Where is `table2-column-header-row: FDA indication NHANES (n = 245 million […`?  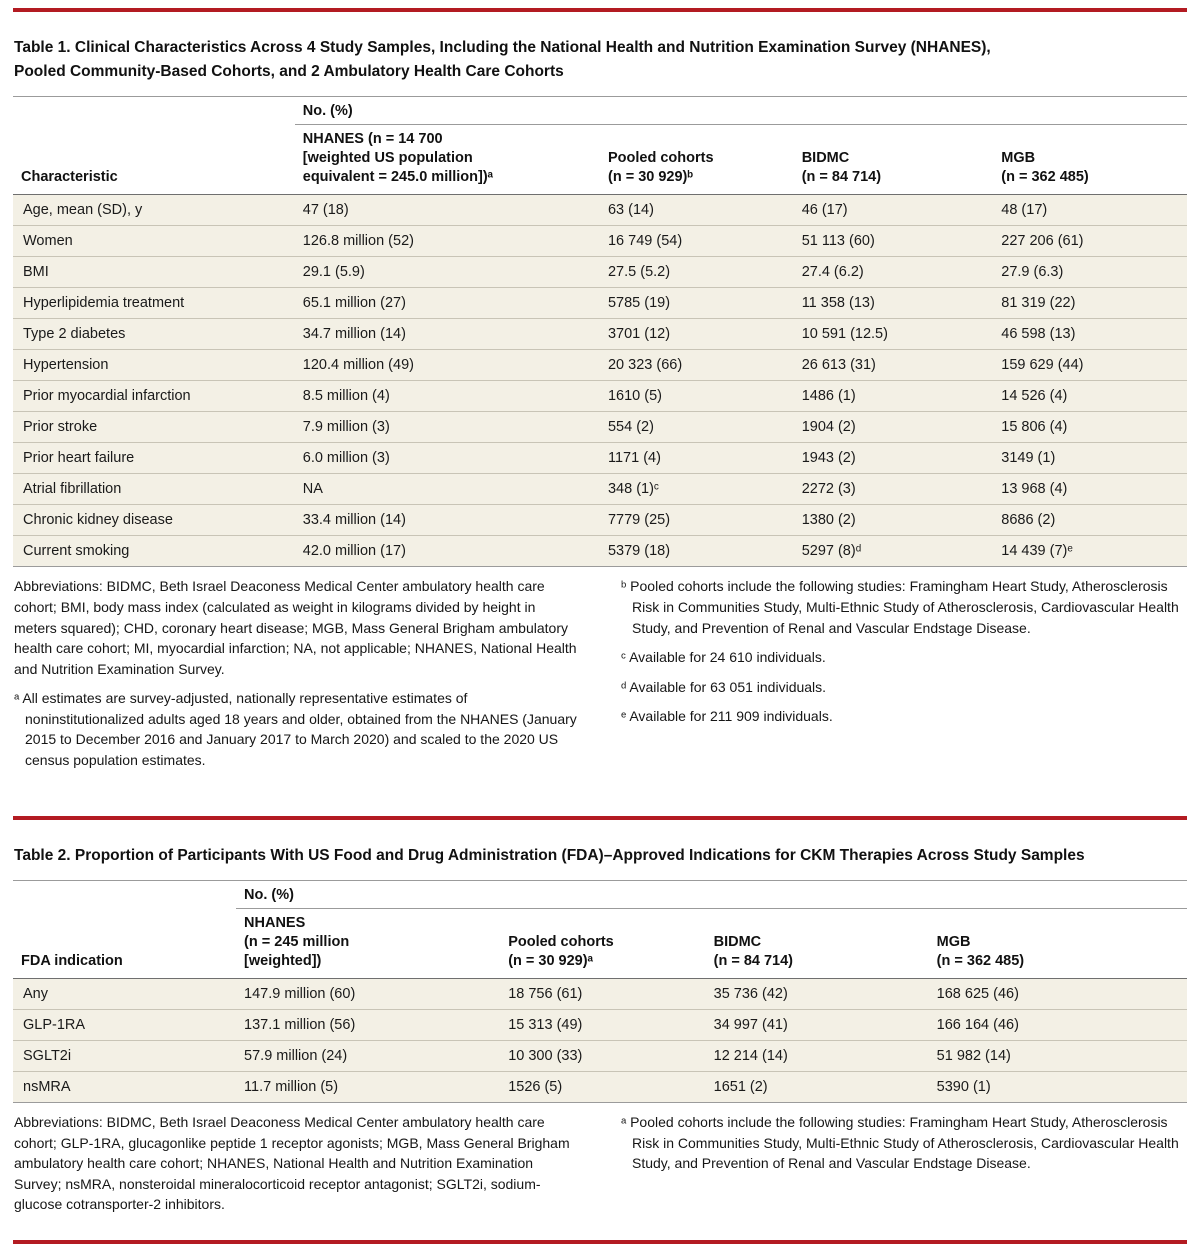
table2-column-header-row: FDA indication NHANES (n = 245 million [… is located at coordinates (600, 944).